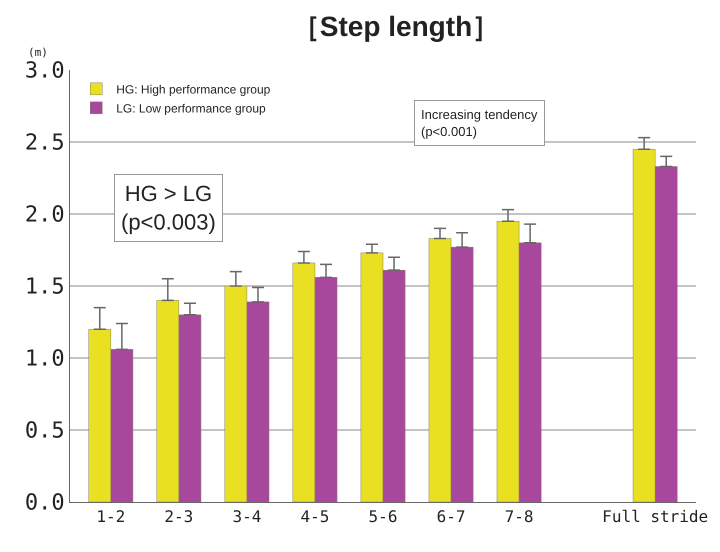 This screenshot has width=720, height=552. What do you see at coordinates (44, 359) in the screenshot?
I see `y-tick-label: 1.0` at bounding box center [44, 359].